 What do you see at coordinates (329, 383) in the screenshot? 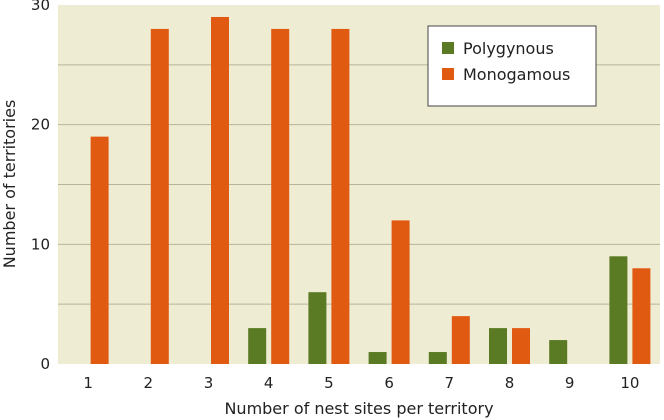
I see `x-tick-label: 5` at bounding box center [329, 383].